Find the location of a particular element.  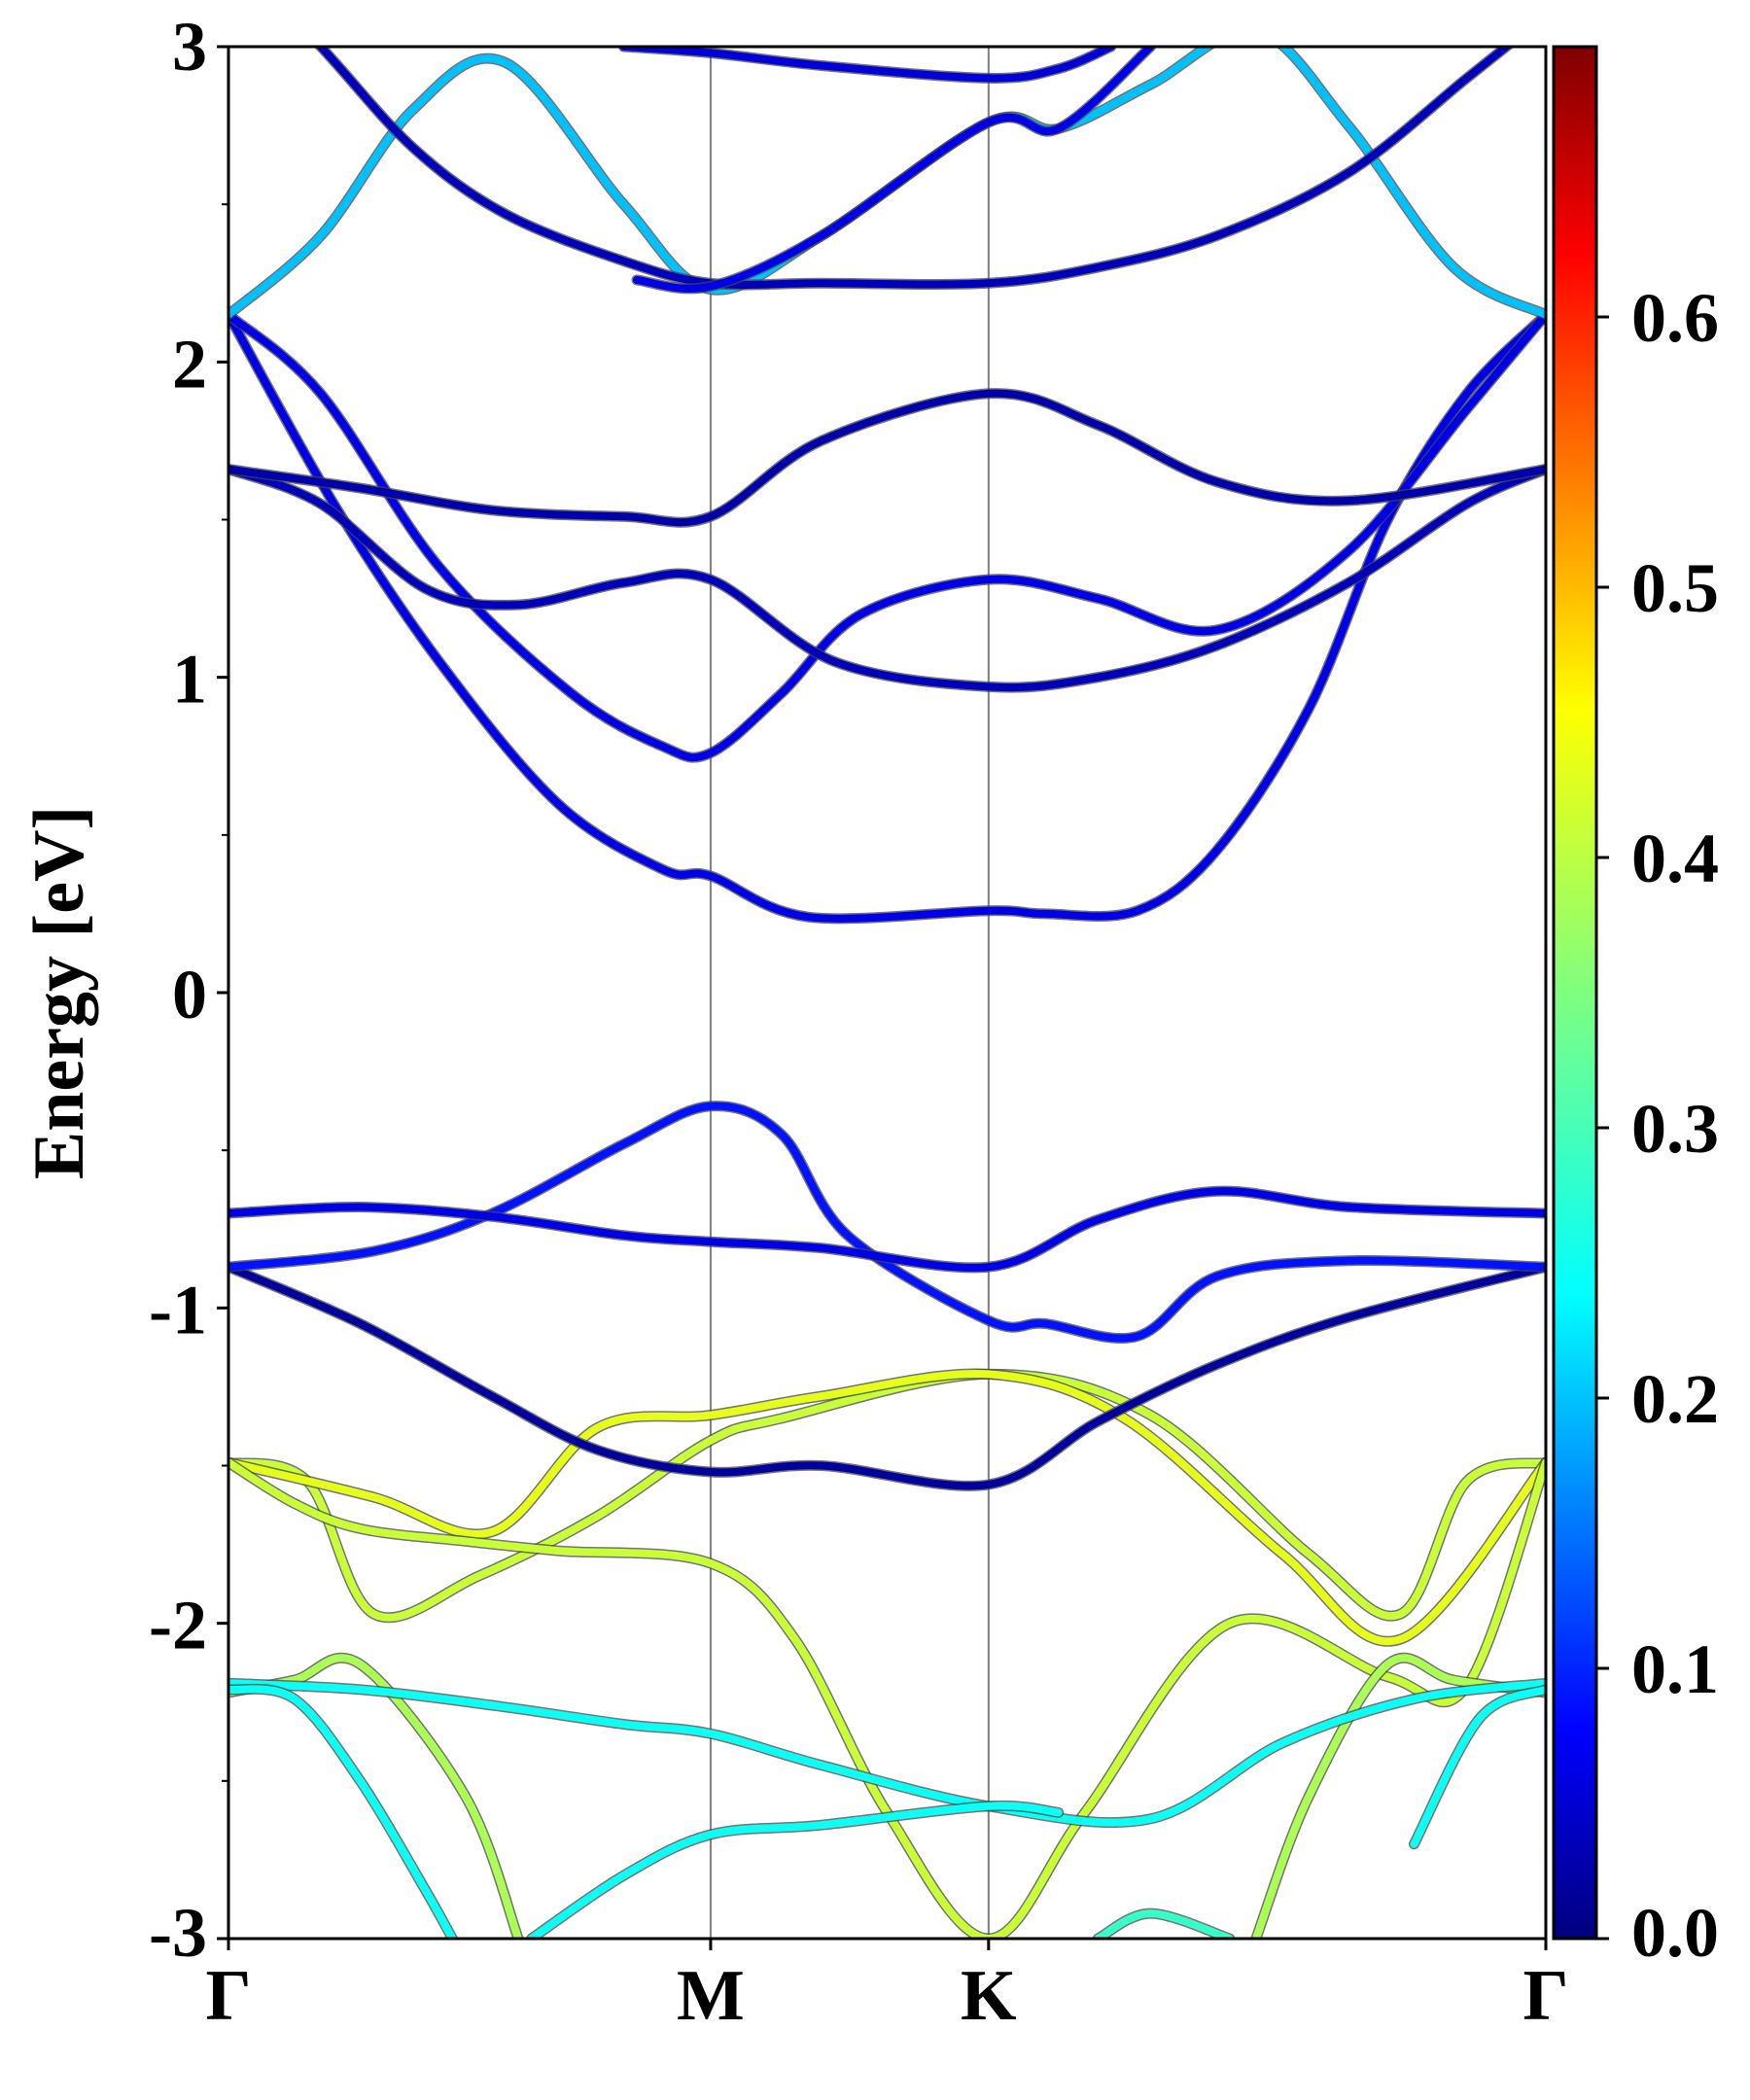

y-tick-label-0: 3 is located at coordinates (189, 47).